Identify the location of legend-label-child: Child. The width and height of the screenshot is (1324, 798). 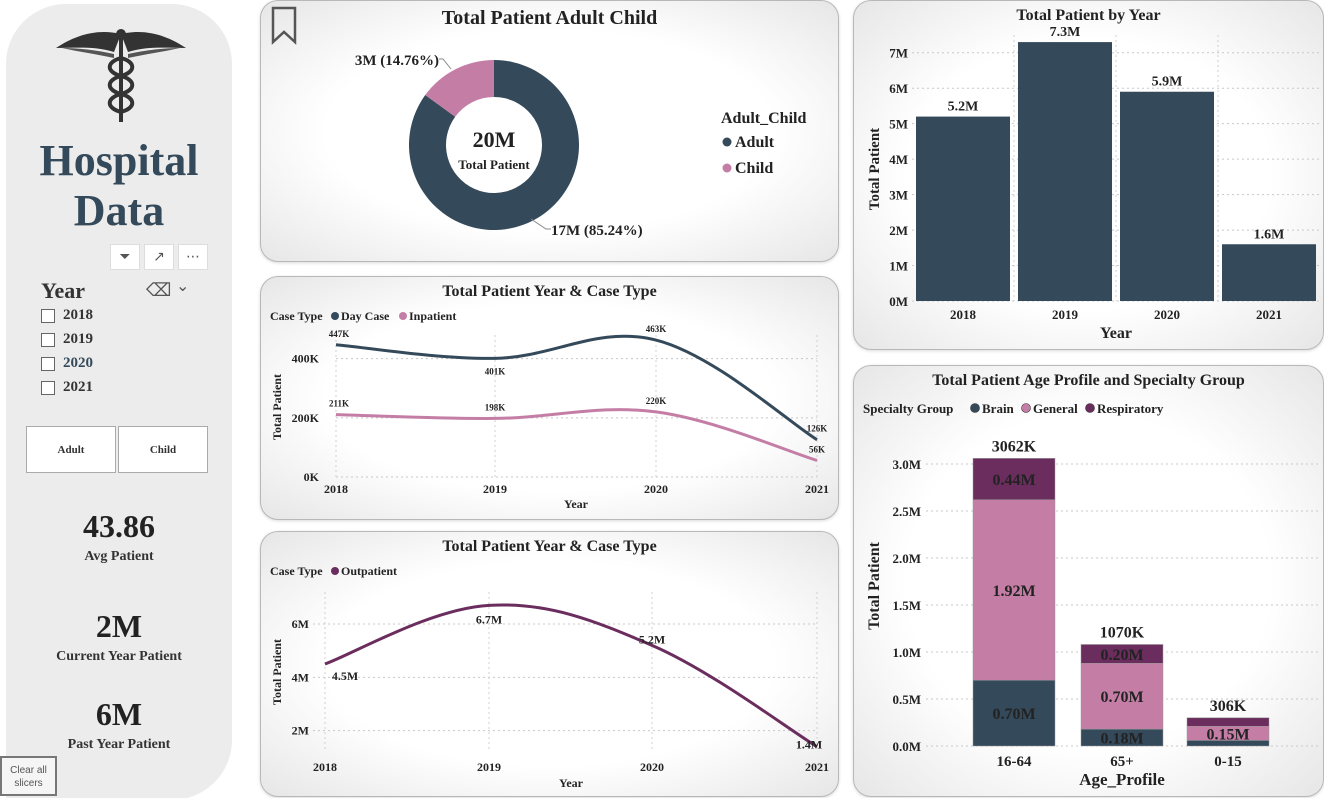
(754, 168).